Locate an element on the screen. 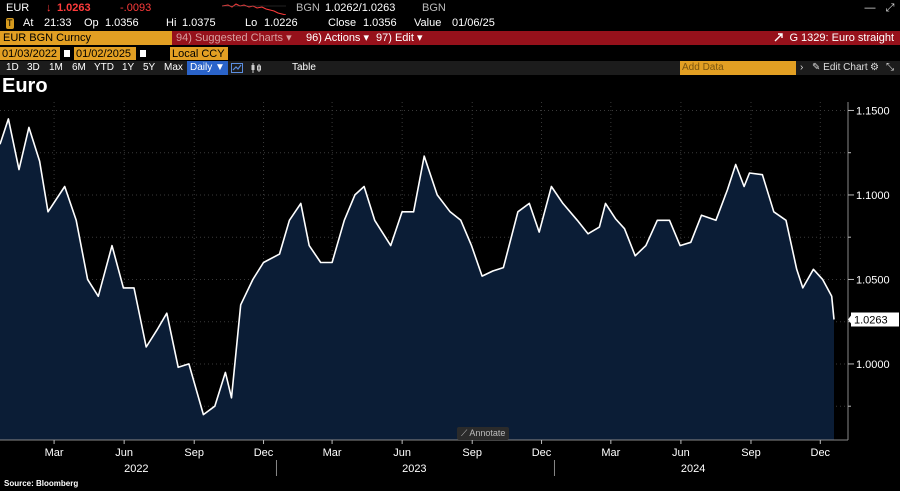 The image size is (900, 491). edit-label: Edit is located at coordinates (404, 38).